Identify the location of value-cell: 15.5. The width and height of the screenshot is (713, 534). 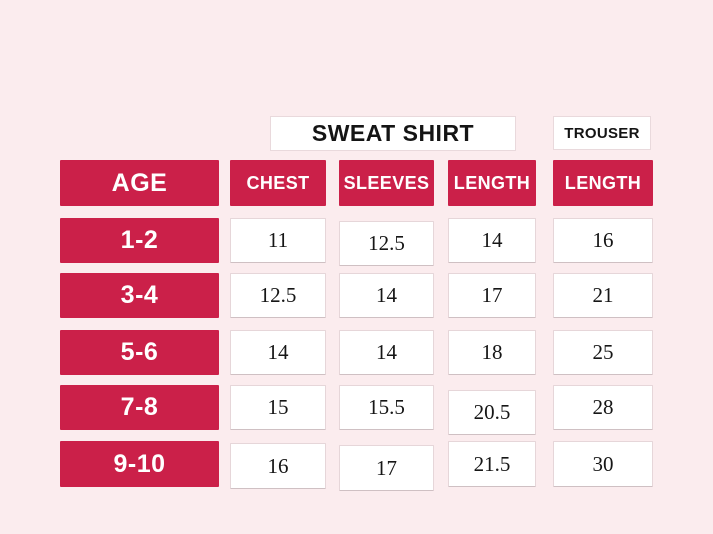
(386, 407).